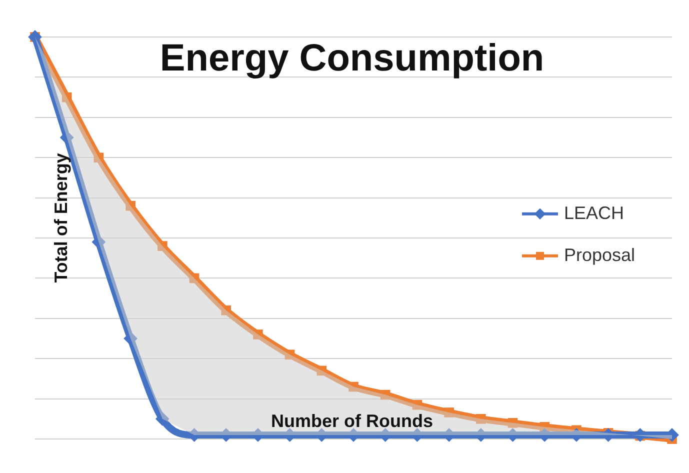 The height and width of the screenshot is (473, 689). Describe the element at coordinates (352, 420) in the screenshot. I see `x-axis-title: Number of Rounds` at that location.